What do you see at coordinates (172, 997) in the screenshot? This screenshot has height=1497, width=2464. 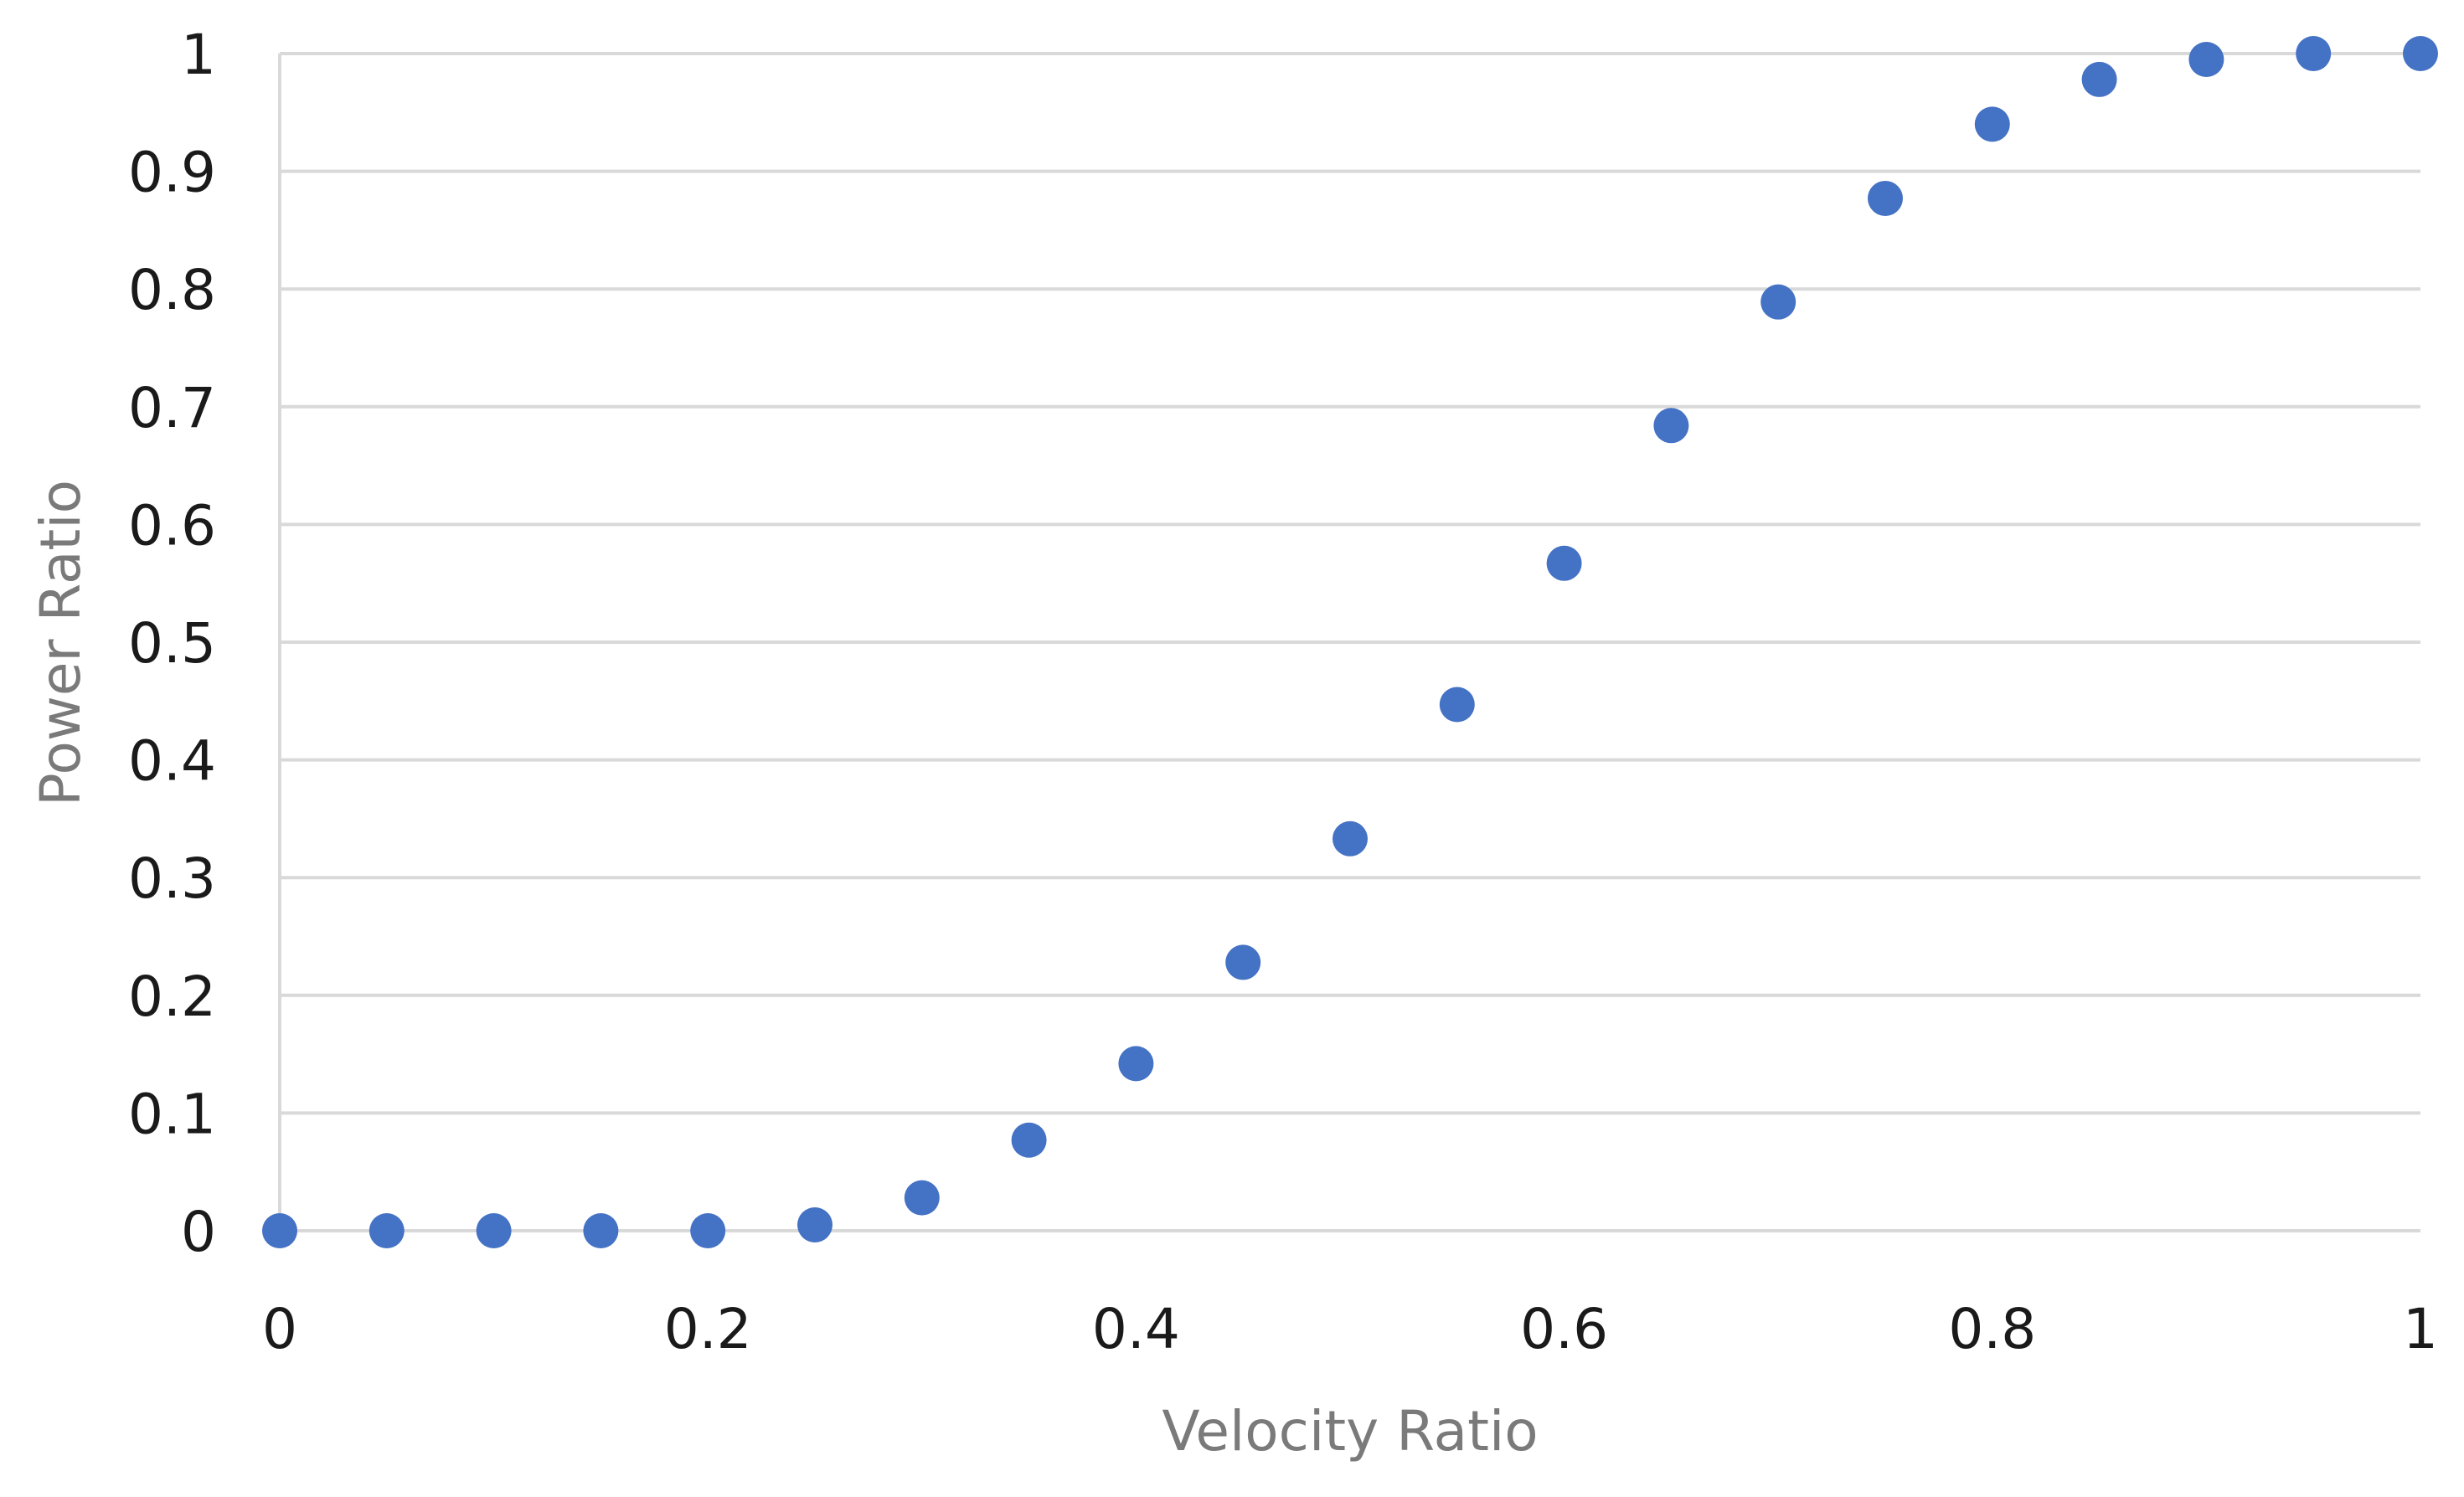 I see `y-tick-label: 0.2` at bounding box center [172, 997].